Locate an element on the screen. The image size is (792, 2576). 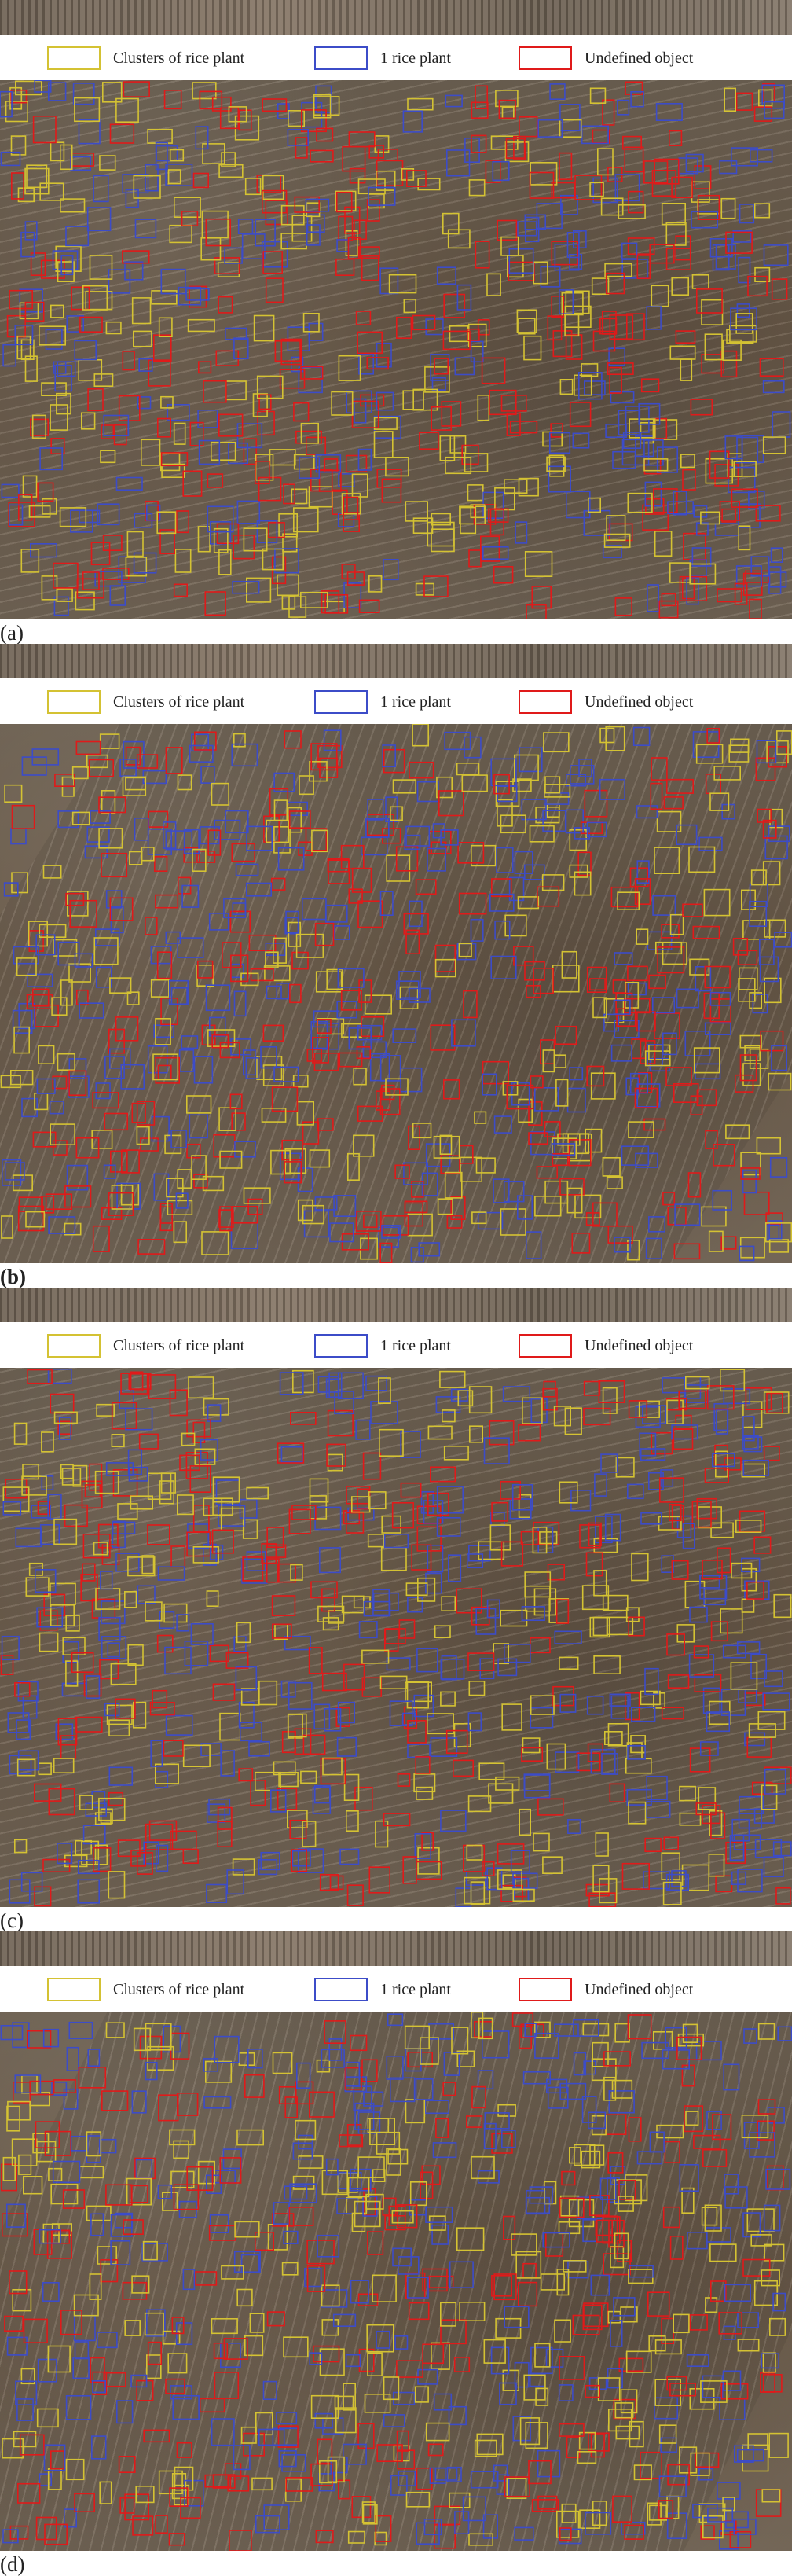
legend-item-single-plant: 1 rice plant is located at coordinates (382, 702).